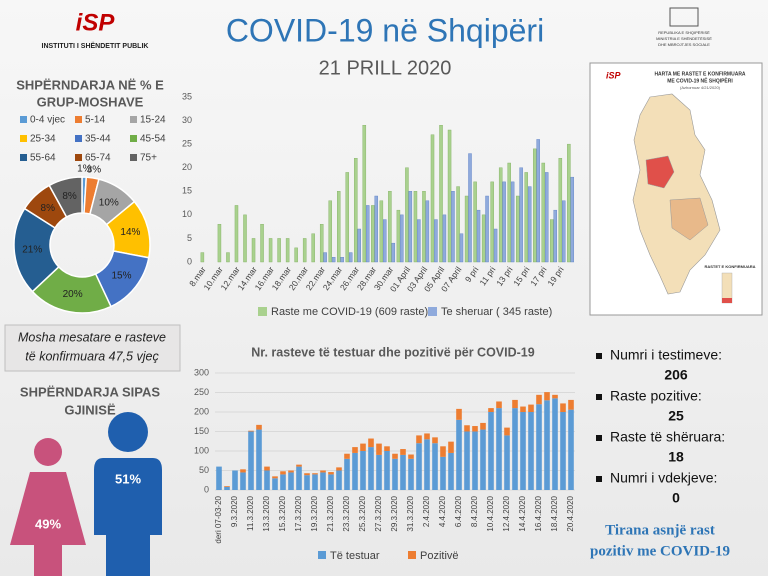 The height and width of the screenshot is (576, 768). I want to click on x-tick-label: 18.4.2020, so click(554, 513).